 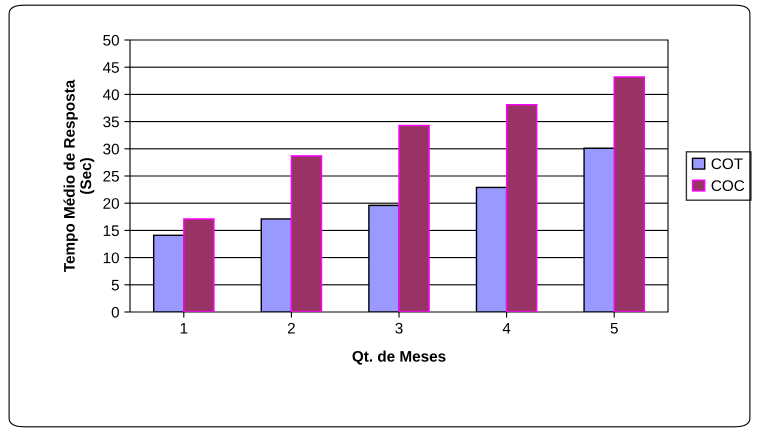 I want to click on legend-label: COC, so click(x=728, y=186).